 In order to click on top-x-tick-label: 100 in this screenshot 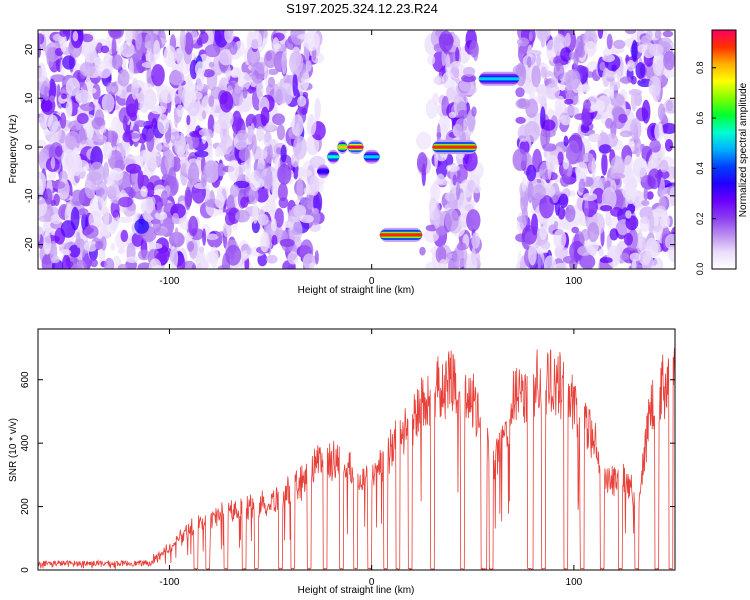, I will do `click(574, 281)`.